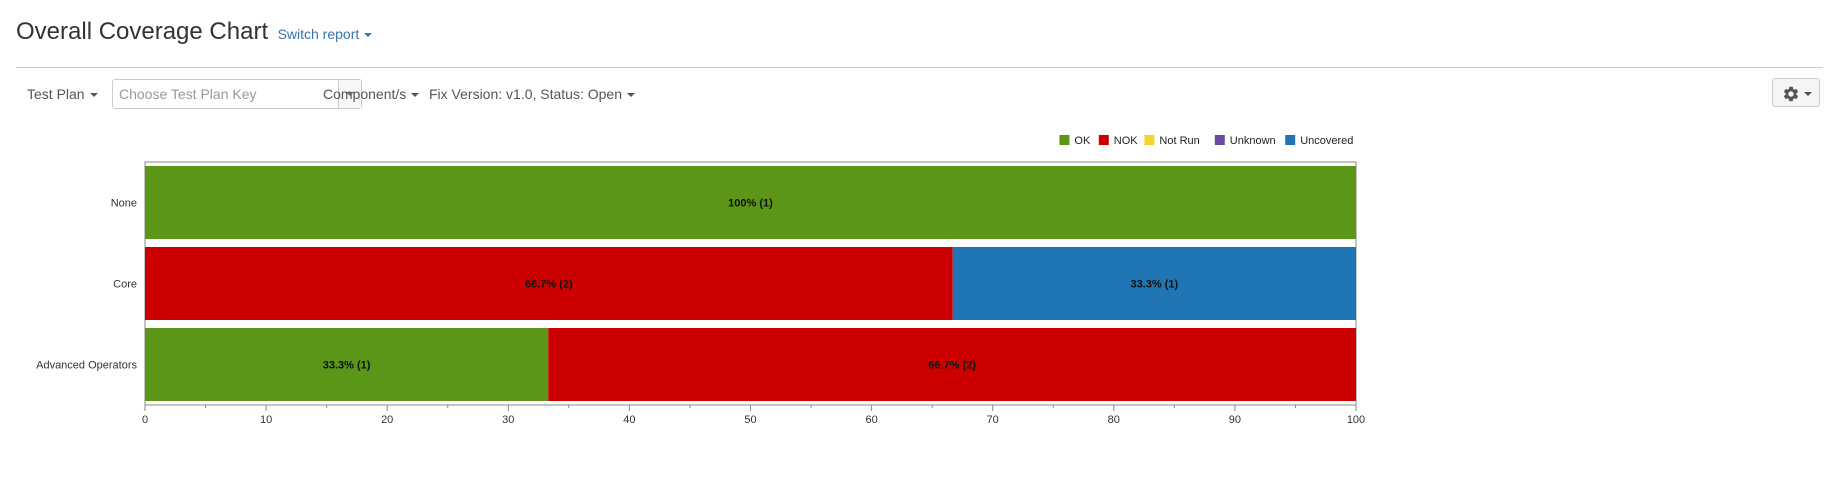 The image size is (1834, 494). I want to click on settings-button, so click(1796, 92).